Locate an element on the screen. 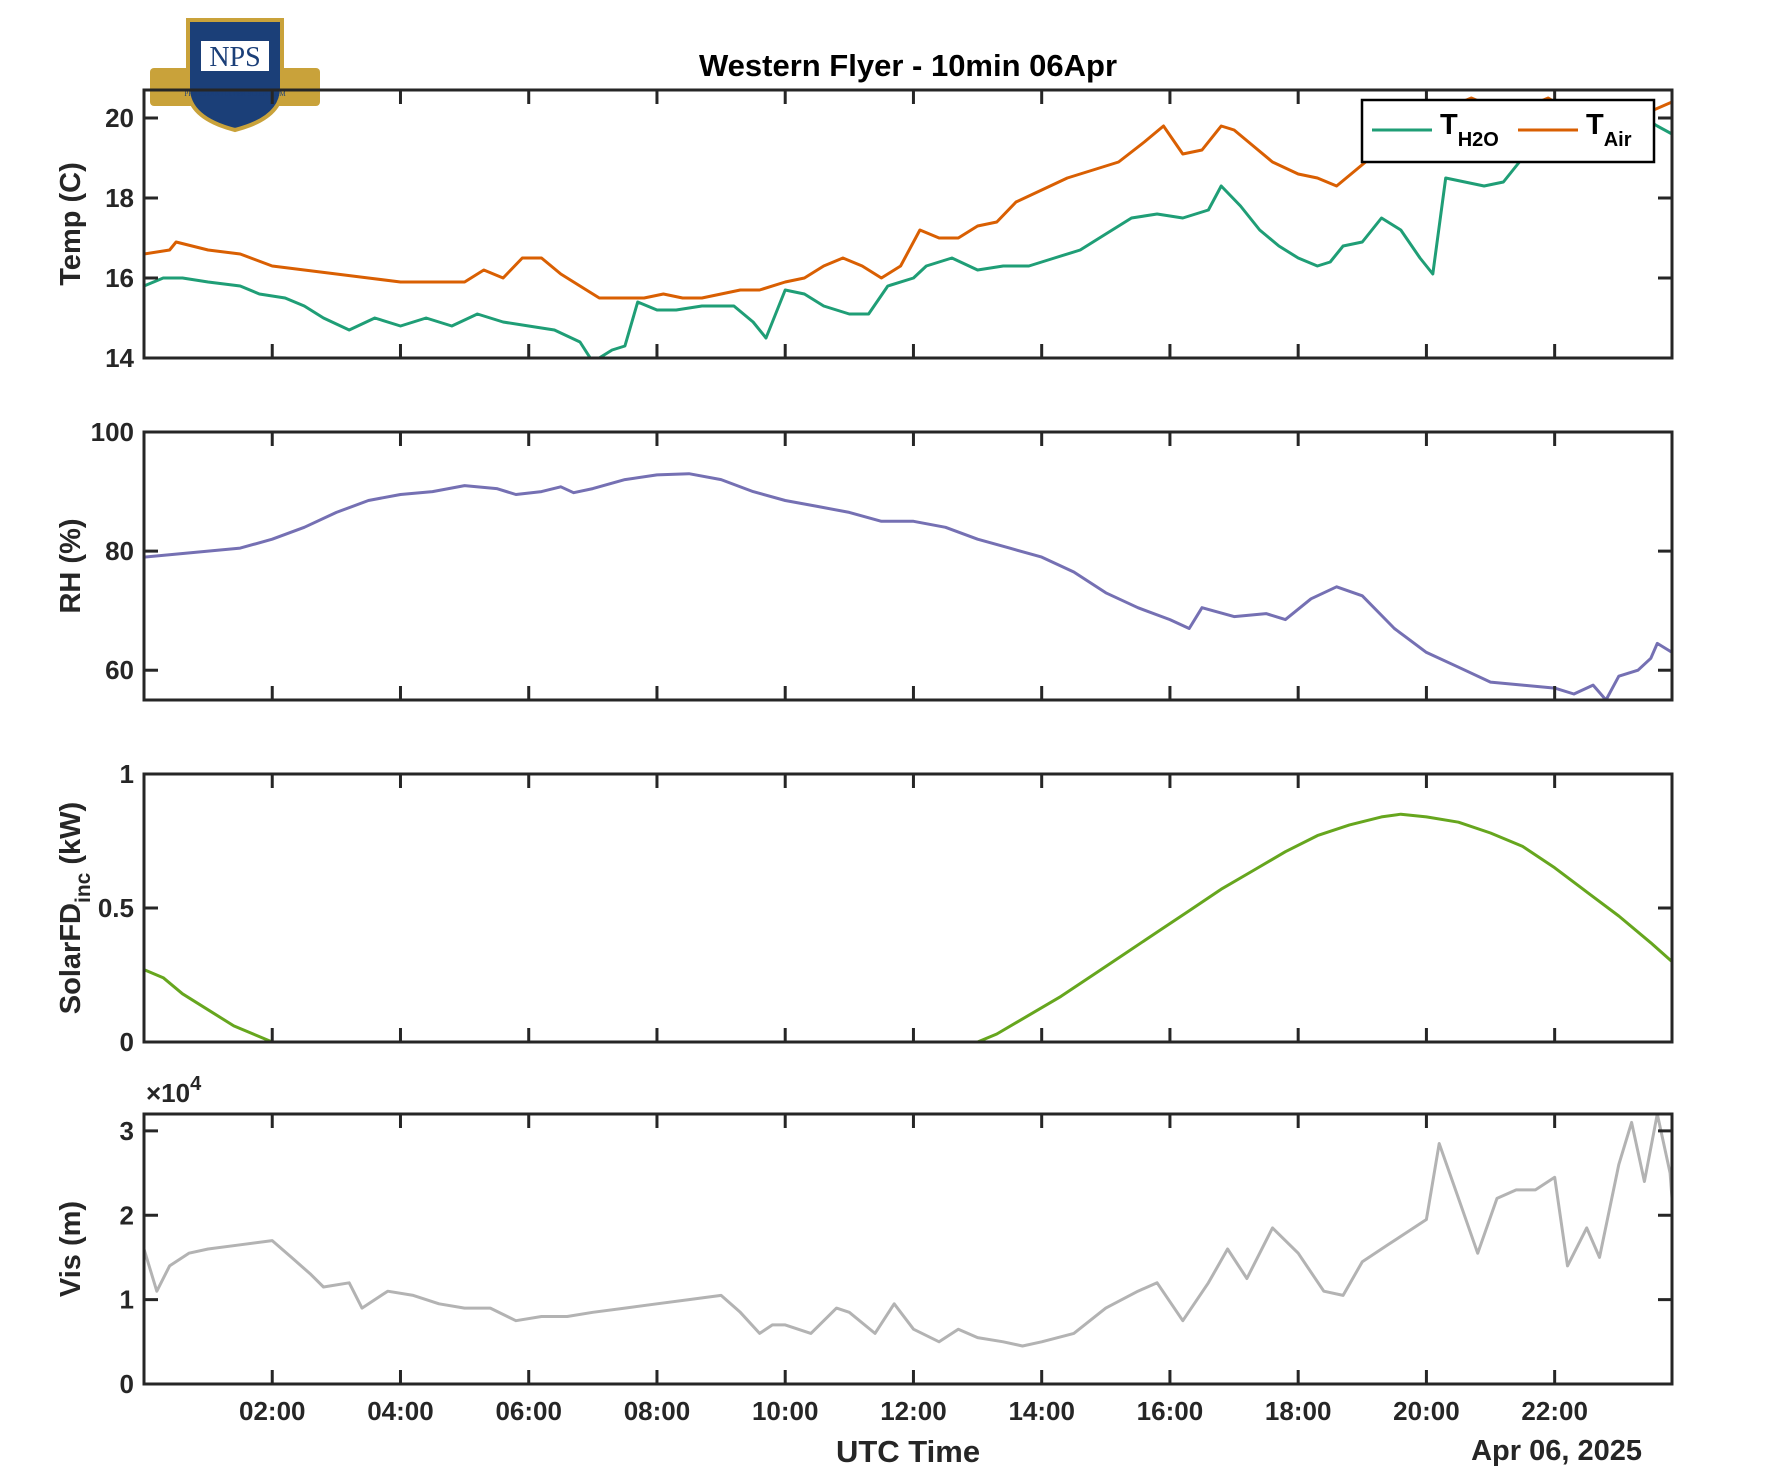 The image size is (1772, 1476). series-line-solar is located at coordinates (908, 927).